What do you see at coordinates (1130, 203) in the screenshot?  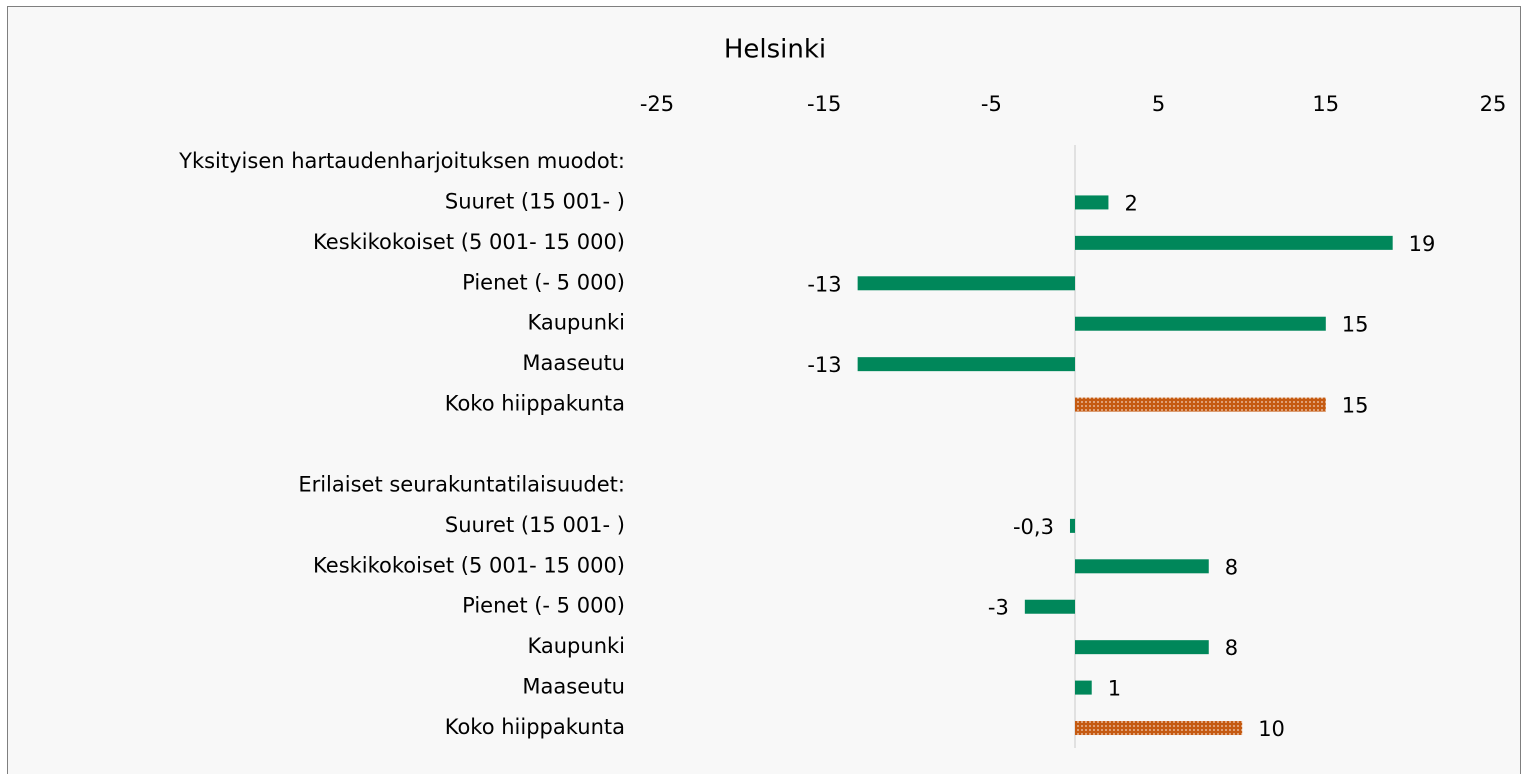 I see `data-label: 2` at bounding box center [1130, 203].